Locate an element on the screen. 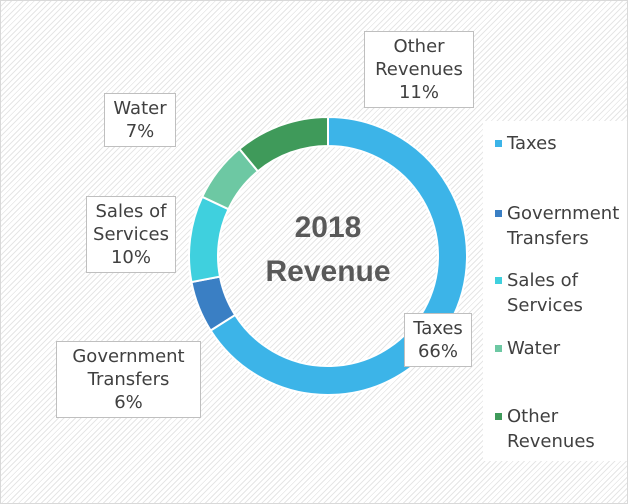 The image size is (628, 504). chart-title: 2018 Revenue is located at coordinates (328, 249).